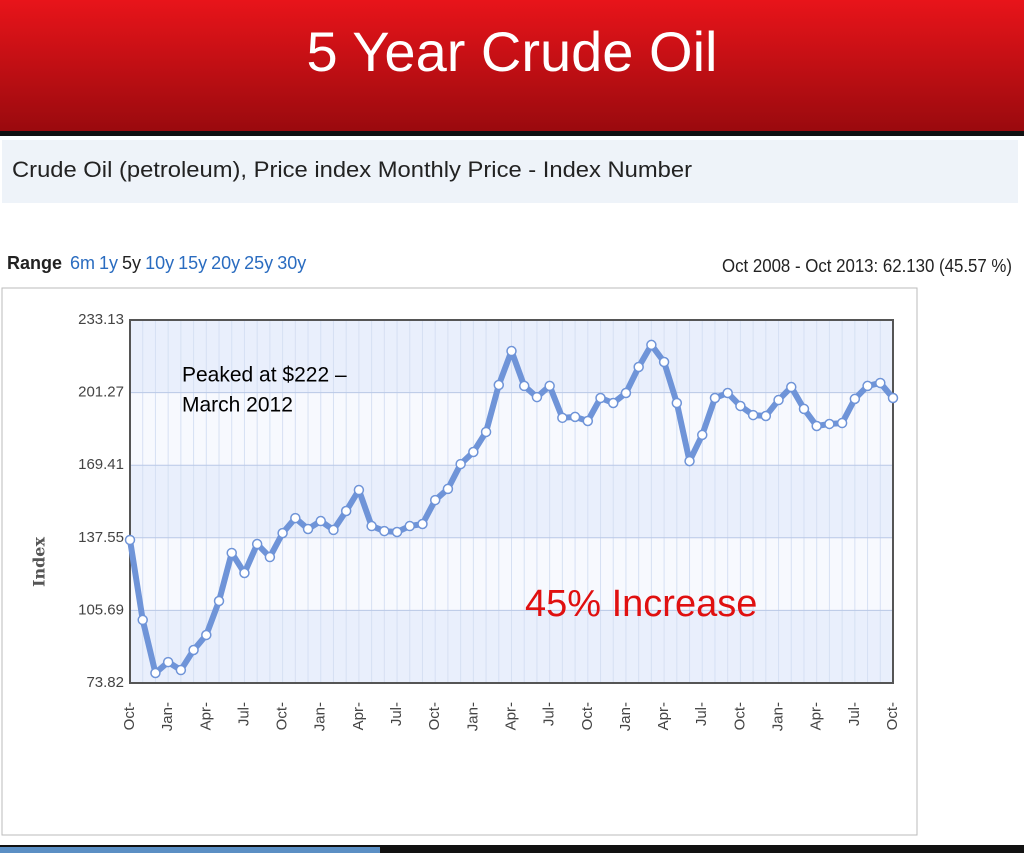  I want to click on range-option: 10y, so click(159, 263).